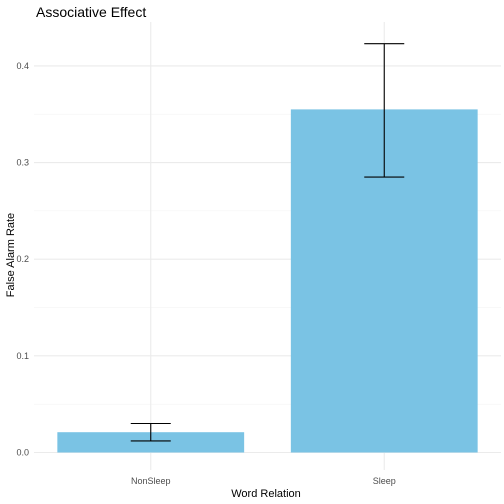 This screenshot has width=504, height=504. I want to click on x-tick-label: NonSleep, so click(151, 481).